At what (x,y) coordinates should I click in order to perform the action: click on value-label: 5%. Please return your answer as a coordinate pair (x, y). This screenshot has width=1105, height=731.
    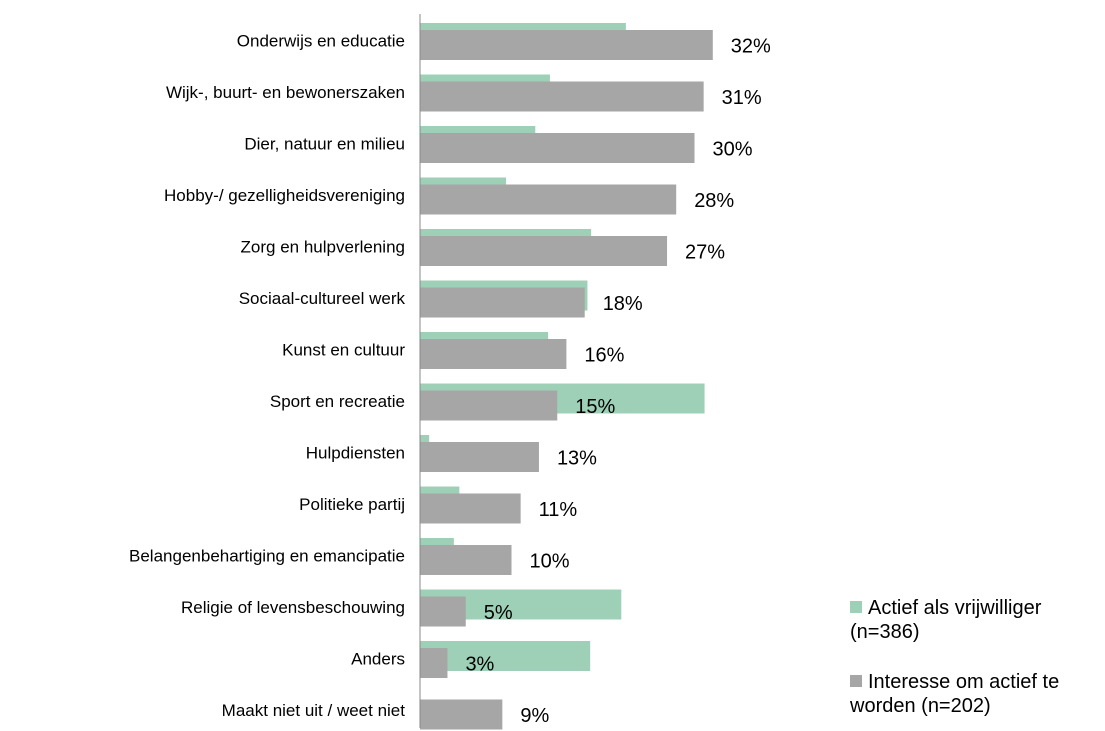
    Looking at the image, I should click on (498, 613).